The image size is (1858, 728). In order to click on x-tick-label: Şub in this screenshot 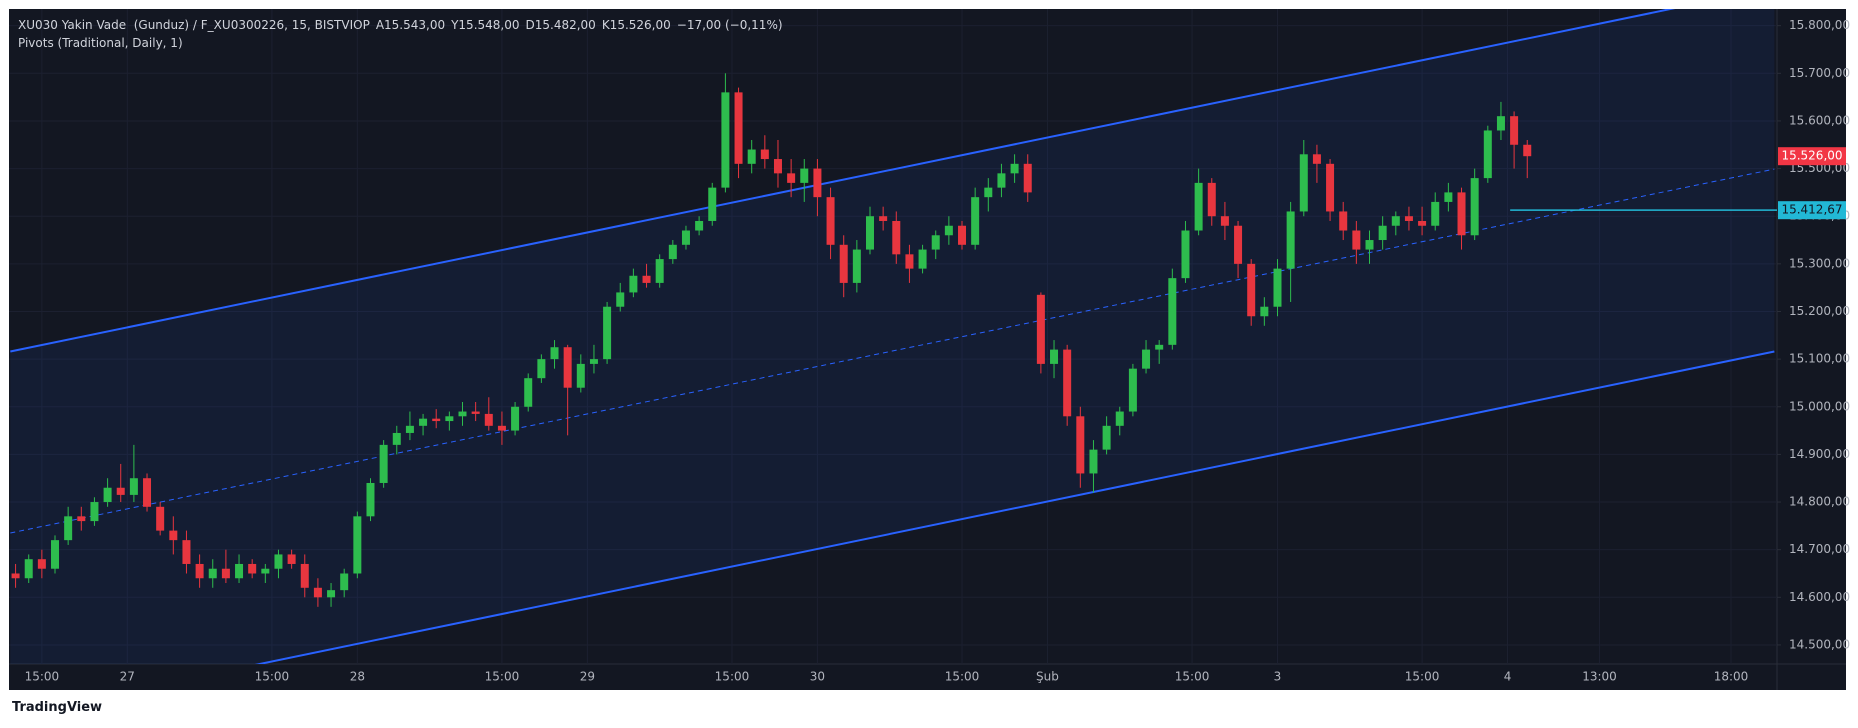, I will do `click(1047, 677)`.